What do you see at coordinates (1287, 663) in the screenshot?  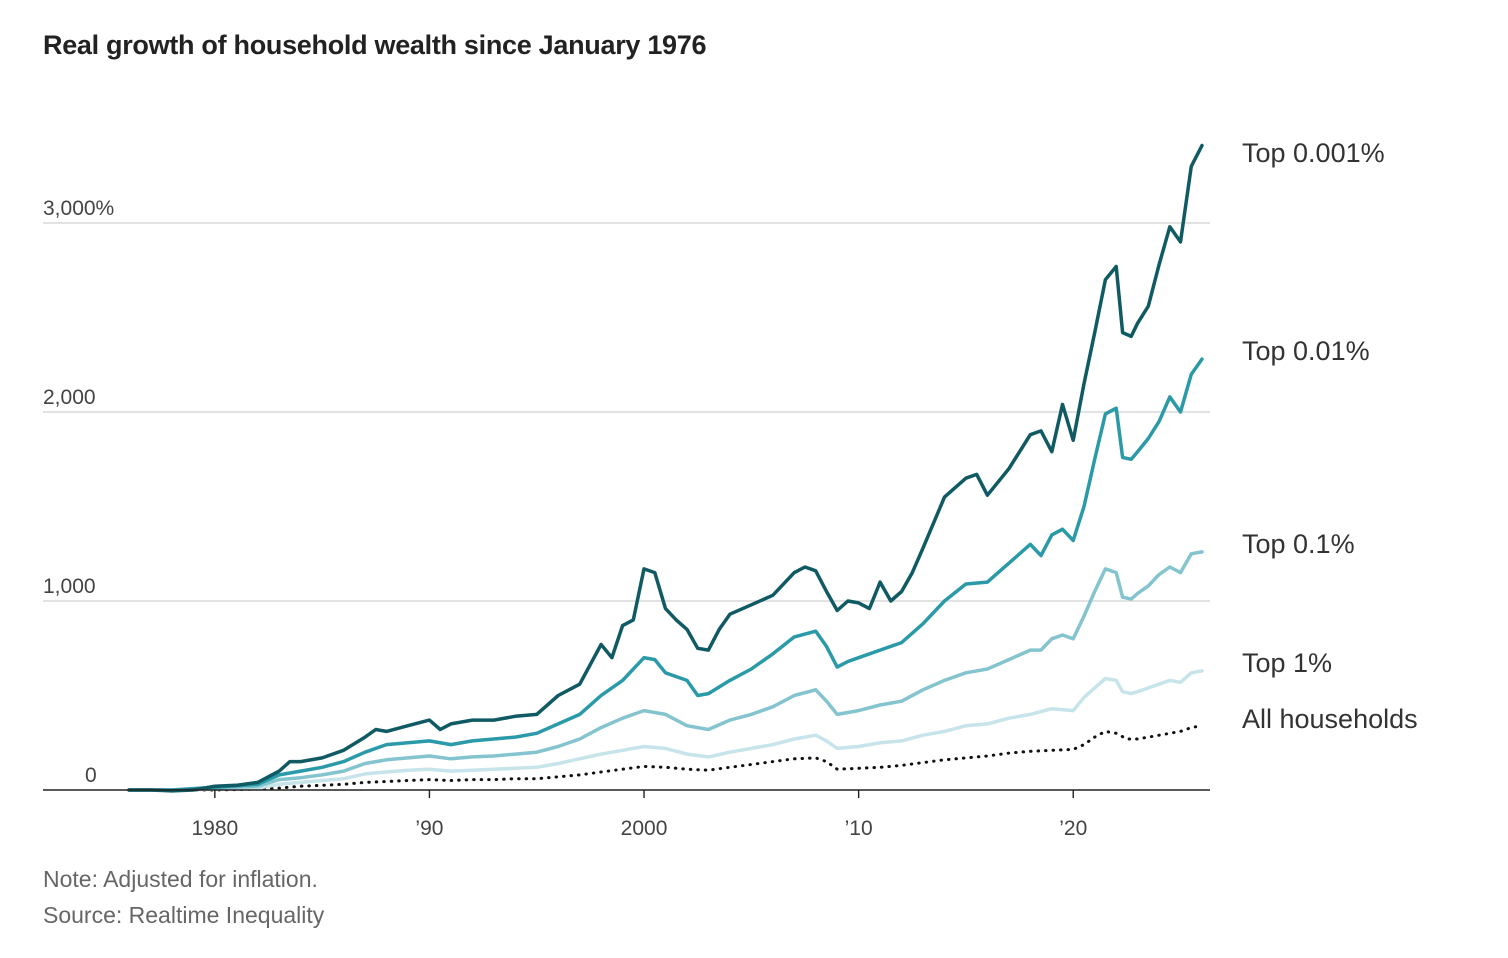 I see `series-label: Top 1%` at bounding box center [1287, 663].